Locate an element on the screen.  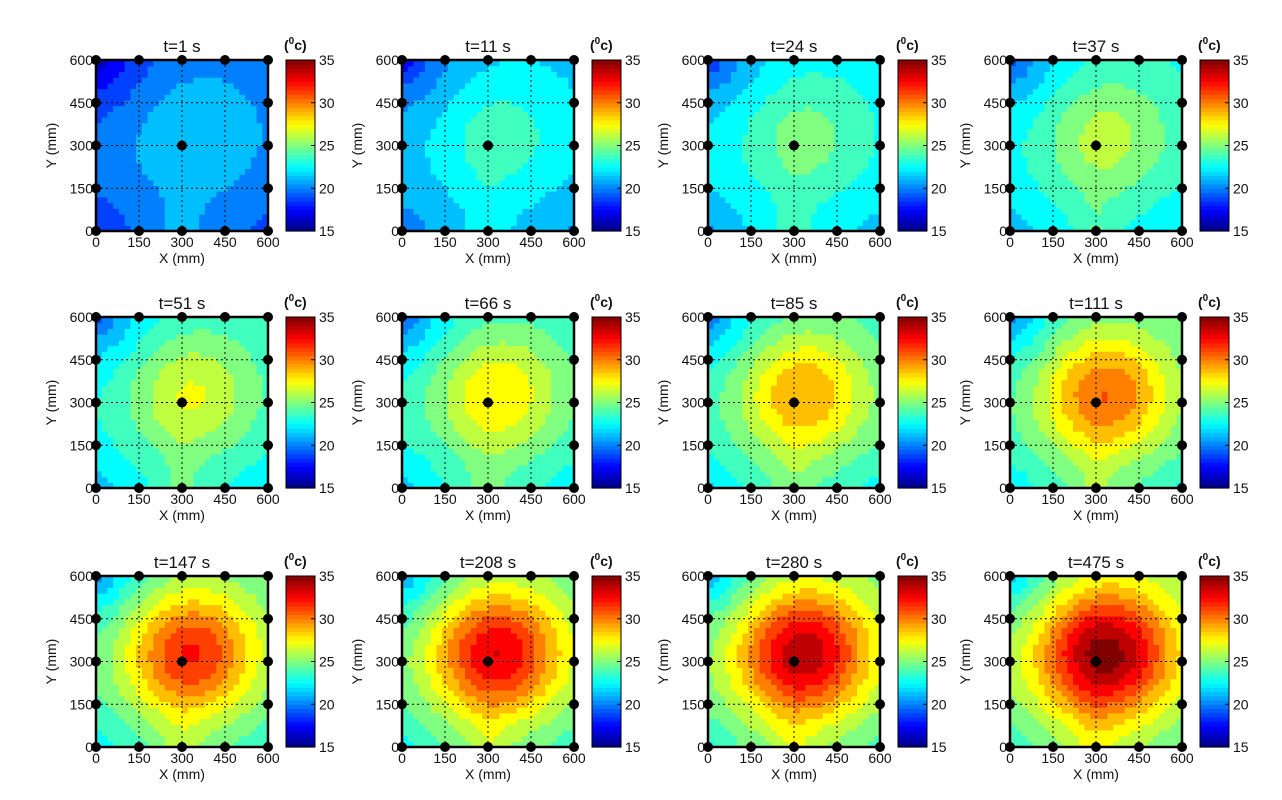
y-axis-label: Y (mm) is located at coordinates (663, 146).